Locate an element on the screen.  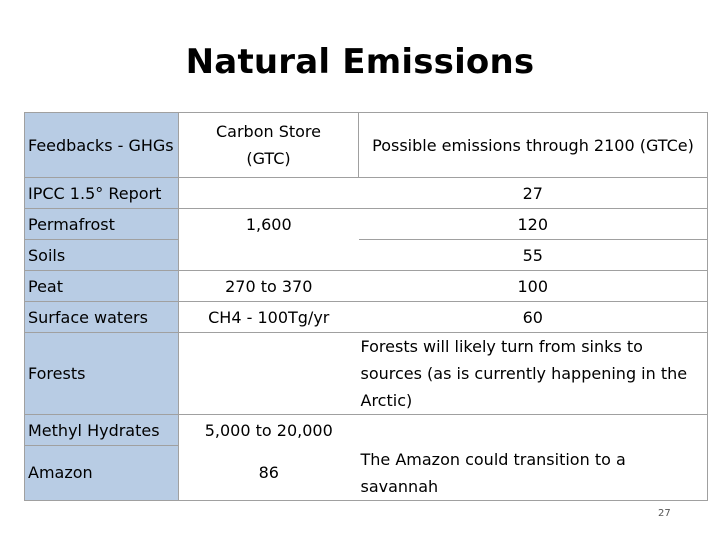
table-row: Methyl Hydrates 5,000 to 20,000 is located at coordinates (366, 430).